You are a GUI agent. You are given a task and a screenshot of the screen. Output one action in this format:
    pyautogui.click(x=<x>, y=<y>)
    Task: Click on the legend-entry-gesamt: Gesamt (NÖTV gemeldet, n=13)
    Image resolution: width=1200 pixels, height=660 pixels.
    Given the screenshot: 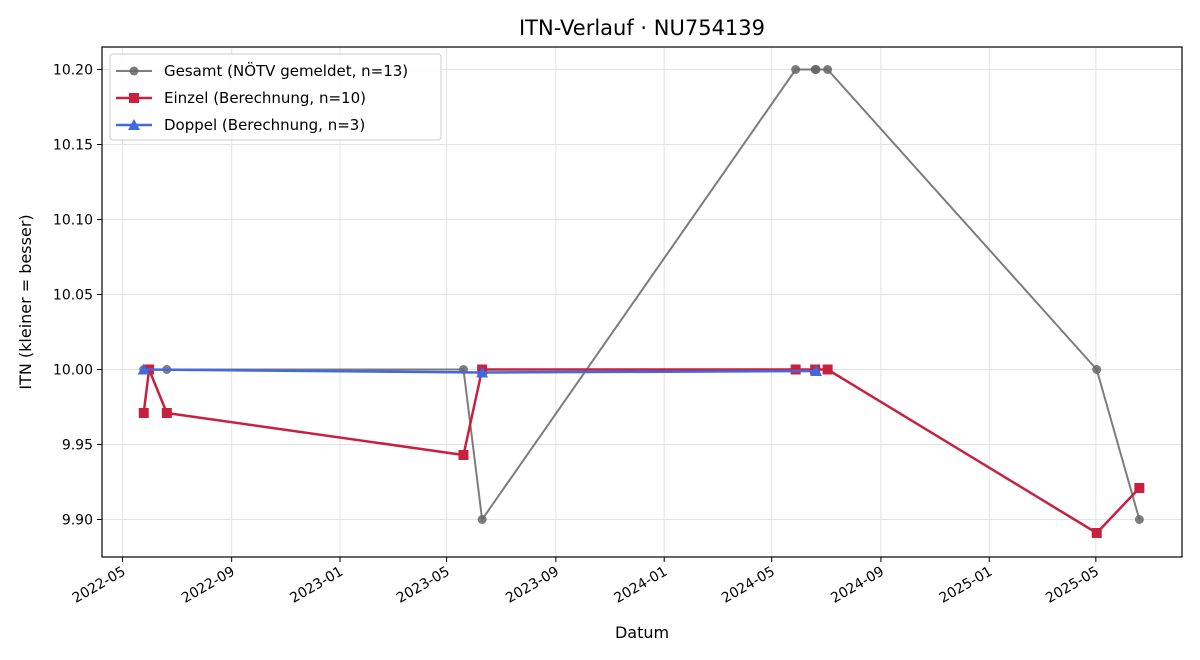 What is the action you would take?
    pyautogui.click(x=262, y=70)
    